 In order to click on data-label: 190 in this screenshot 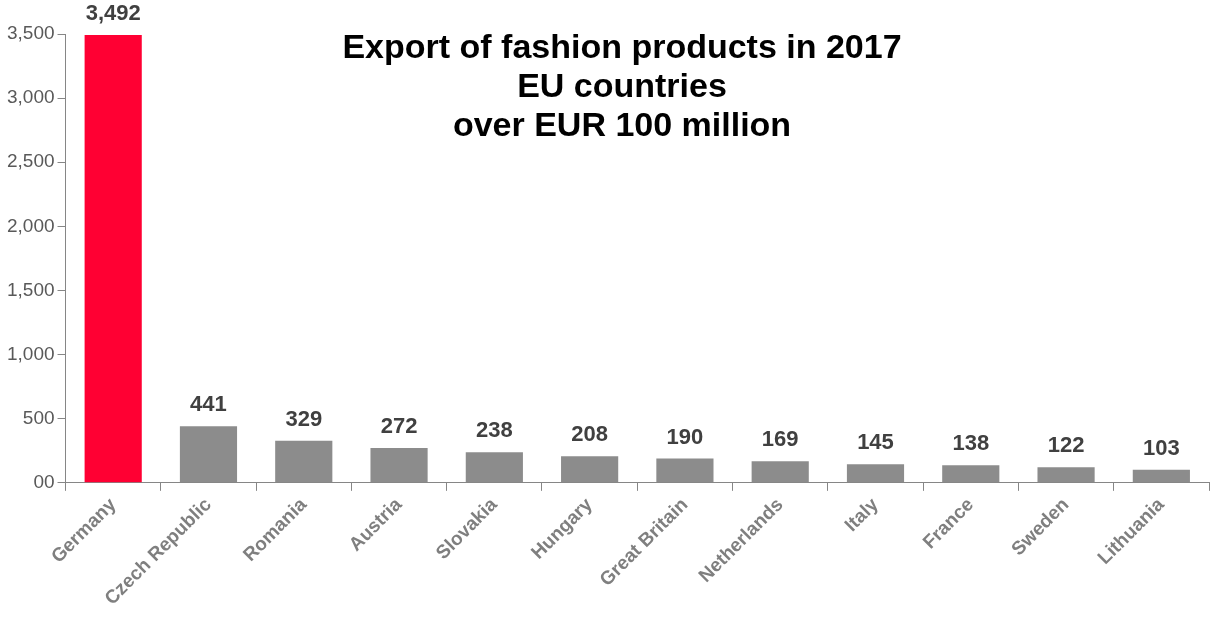, I will do `click(685, 436)`.